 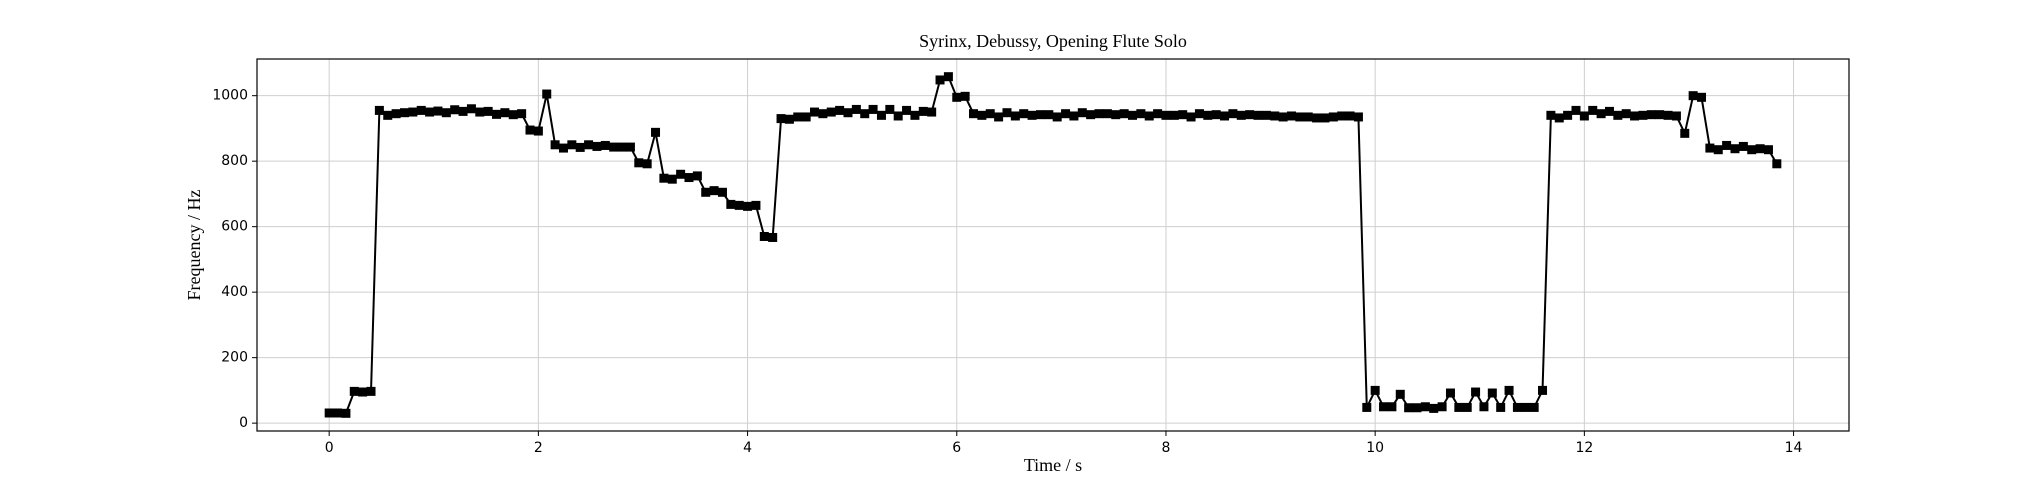 What do you see at coordinates (1794, 448) in the screenshot?
I see `x-tick-label: 14` at bounding box center [1794, 448].